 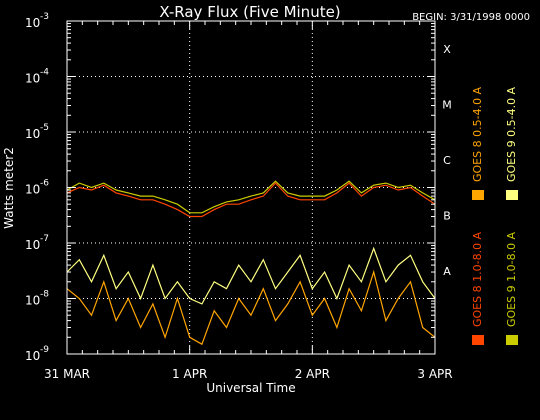 What do you see at coordinates (434, 374) in the screenshot?
I see `x-tick-label: 3 APR` at bounding box center [434, 374].